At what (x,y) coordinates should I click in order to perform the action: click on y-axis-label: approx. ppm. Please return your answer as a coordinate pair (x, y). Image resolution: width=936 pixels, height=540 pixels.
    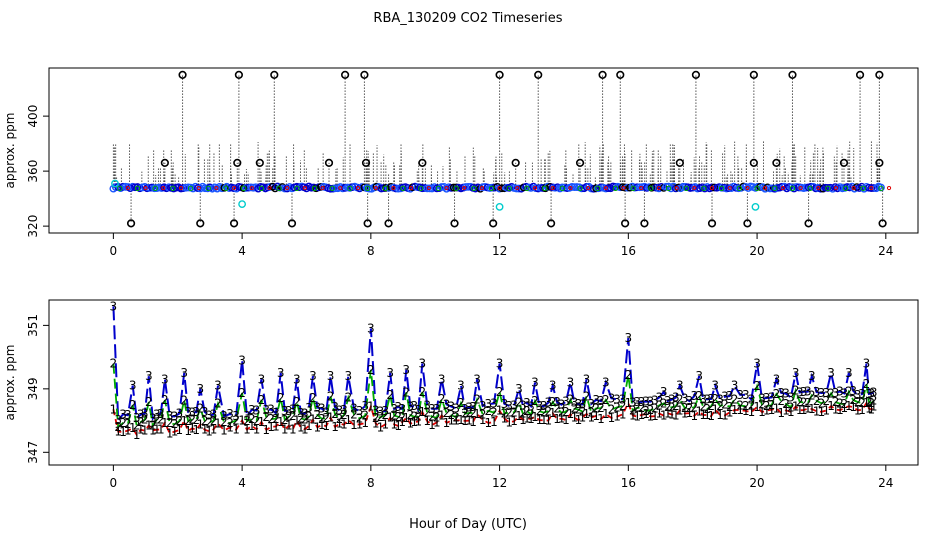
    Looking at the image, I should click on (10, 383).